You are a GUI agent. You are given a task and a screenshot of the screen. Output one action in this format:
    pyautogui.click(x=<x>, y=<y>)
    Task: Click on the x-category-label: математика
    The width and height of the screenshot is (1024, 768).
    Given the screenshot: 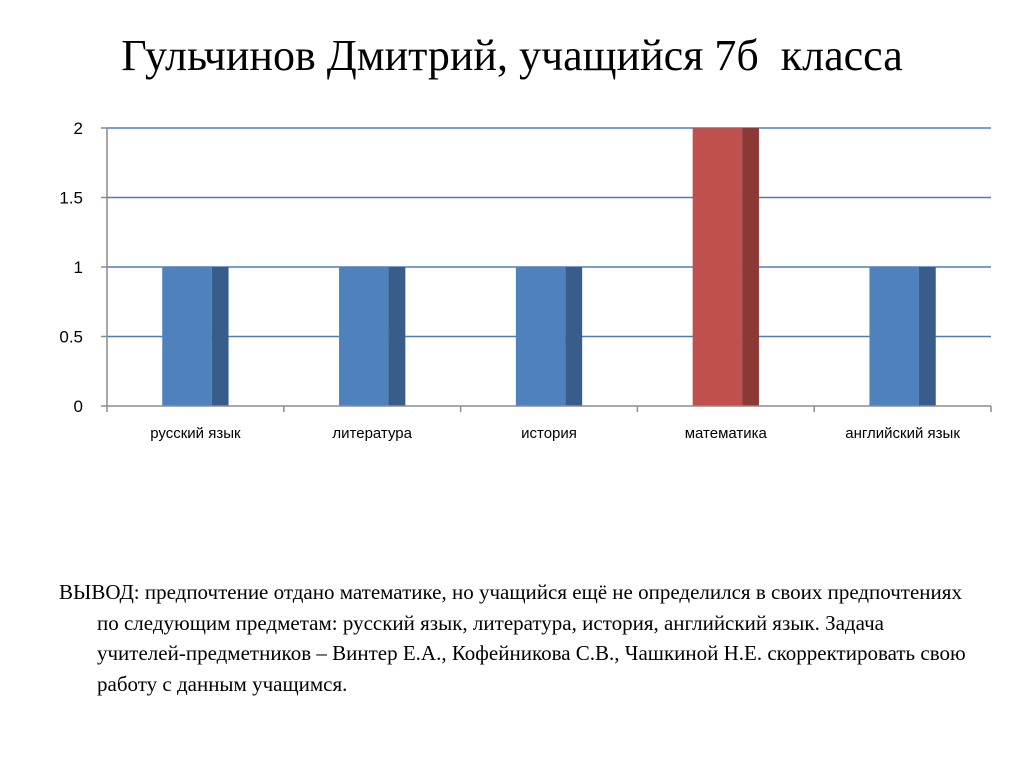 What is the action you would take?
    pyautogui.click(x=726, y=433)
    